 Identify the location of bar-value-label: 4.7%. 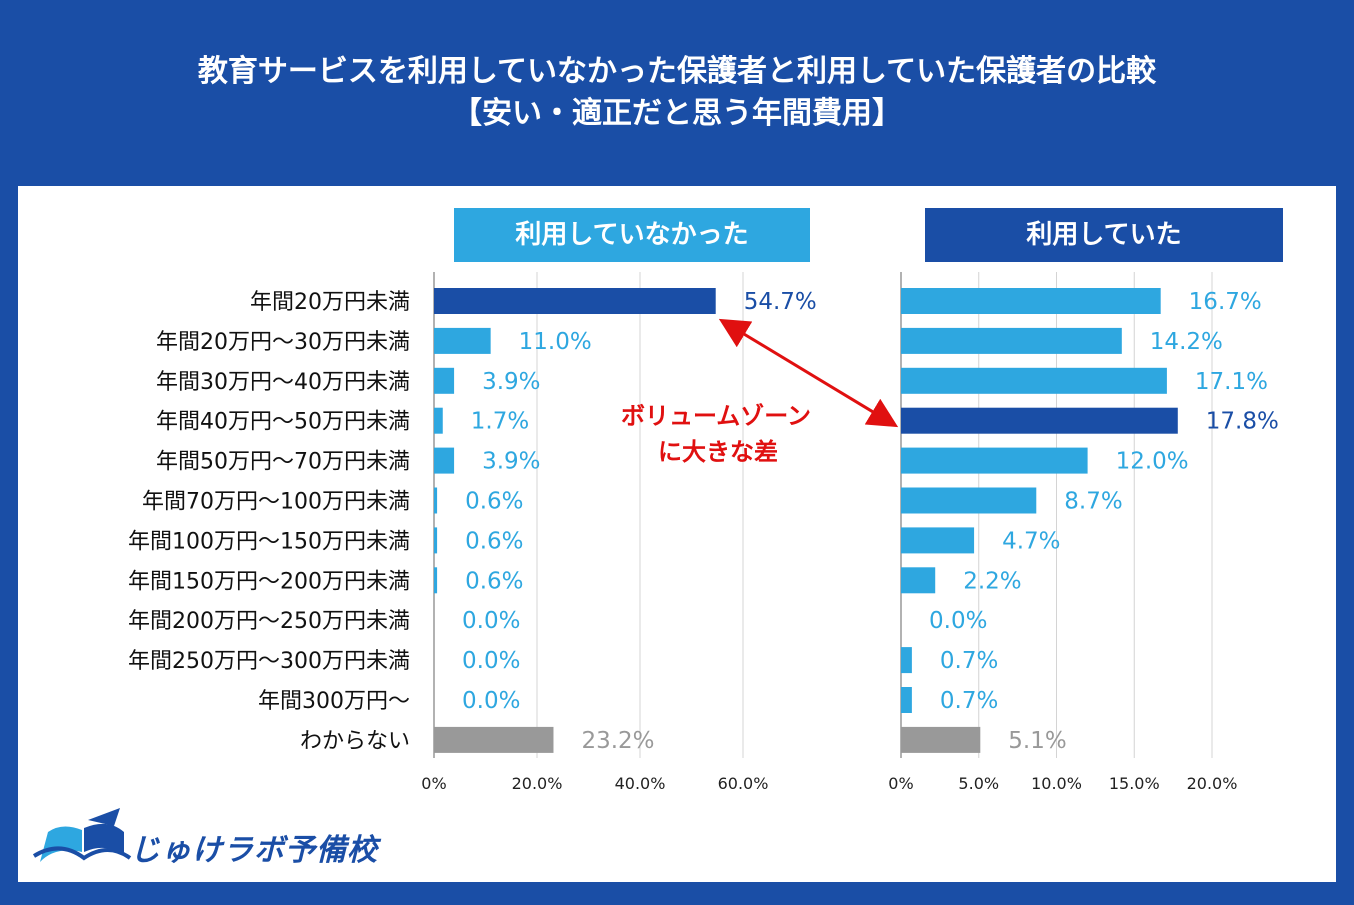
(1031, 541).